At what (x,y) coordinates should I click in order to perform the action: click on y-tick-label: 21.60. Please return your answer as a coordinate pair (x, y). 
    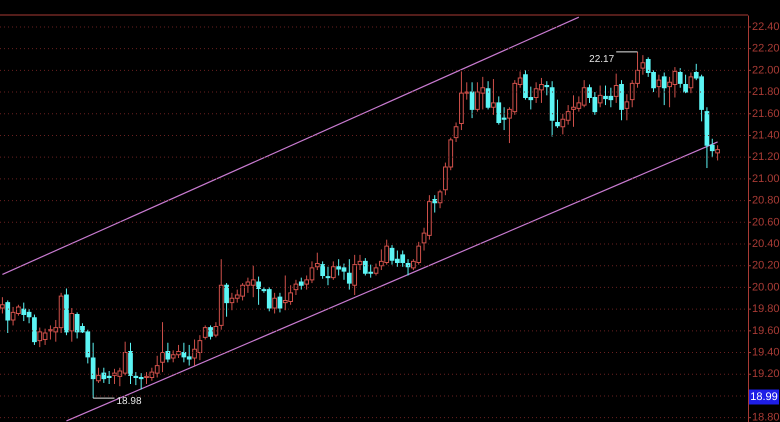
    Looking at the image, I should click on (766, 114).